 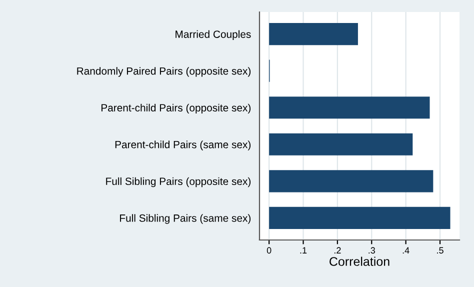 What do you see at coordinates (183, 145) in the screenshot?
I see `y-tick-label: Parent-child Pairs (same sex)` at bounding box center [183, 145].